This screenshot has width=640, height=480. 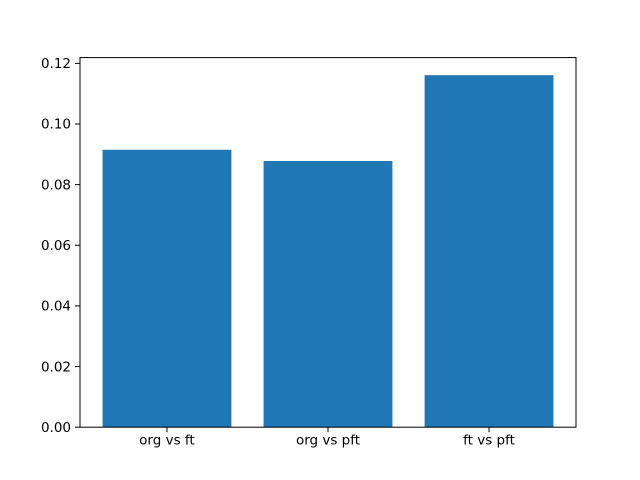 What do you see at coordinates (56, 428) in the screenshot?
I see `y-tick-label: 0.00` at bounding box center [56, 428].